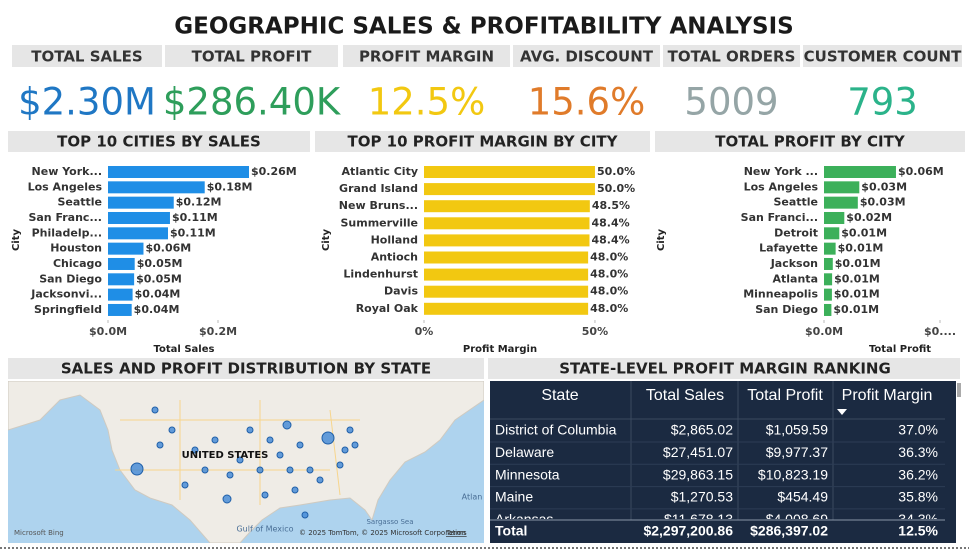  Describe the element at coordinates (702, 497) in the screenshot. I see `table-cell: $1,270.53` at that location.